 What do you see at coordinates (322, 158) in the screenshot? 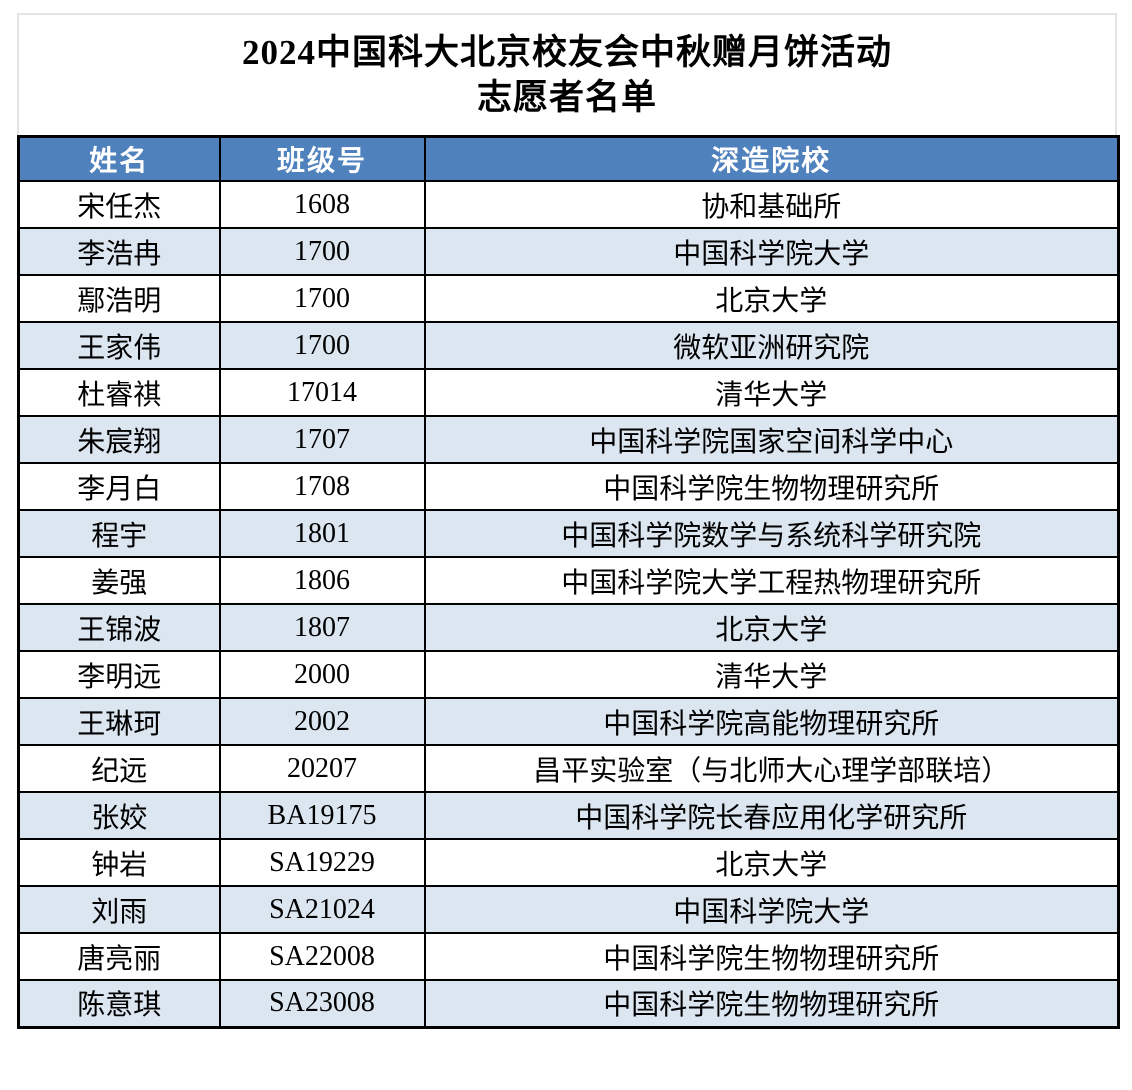
I see `column-header-class-number: 班级号` at bounding box center [322, 158].